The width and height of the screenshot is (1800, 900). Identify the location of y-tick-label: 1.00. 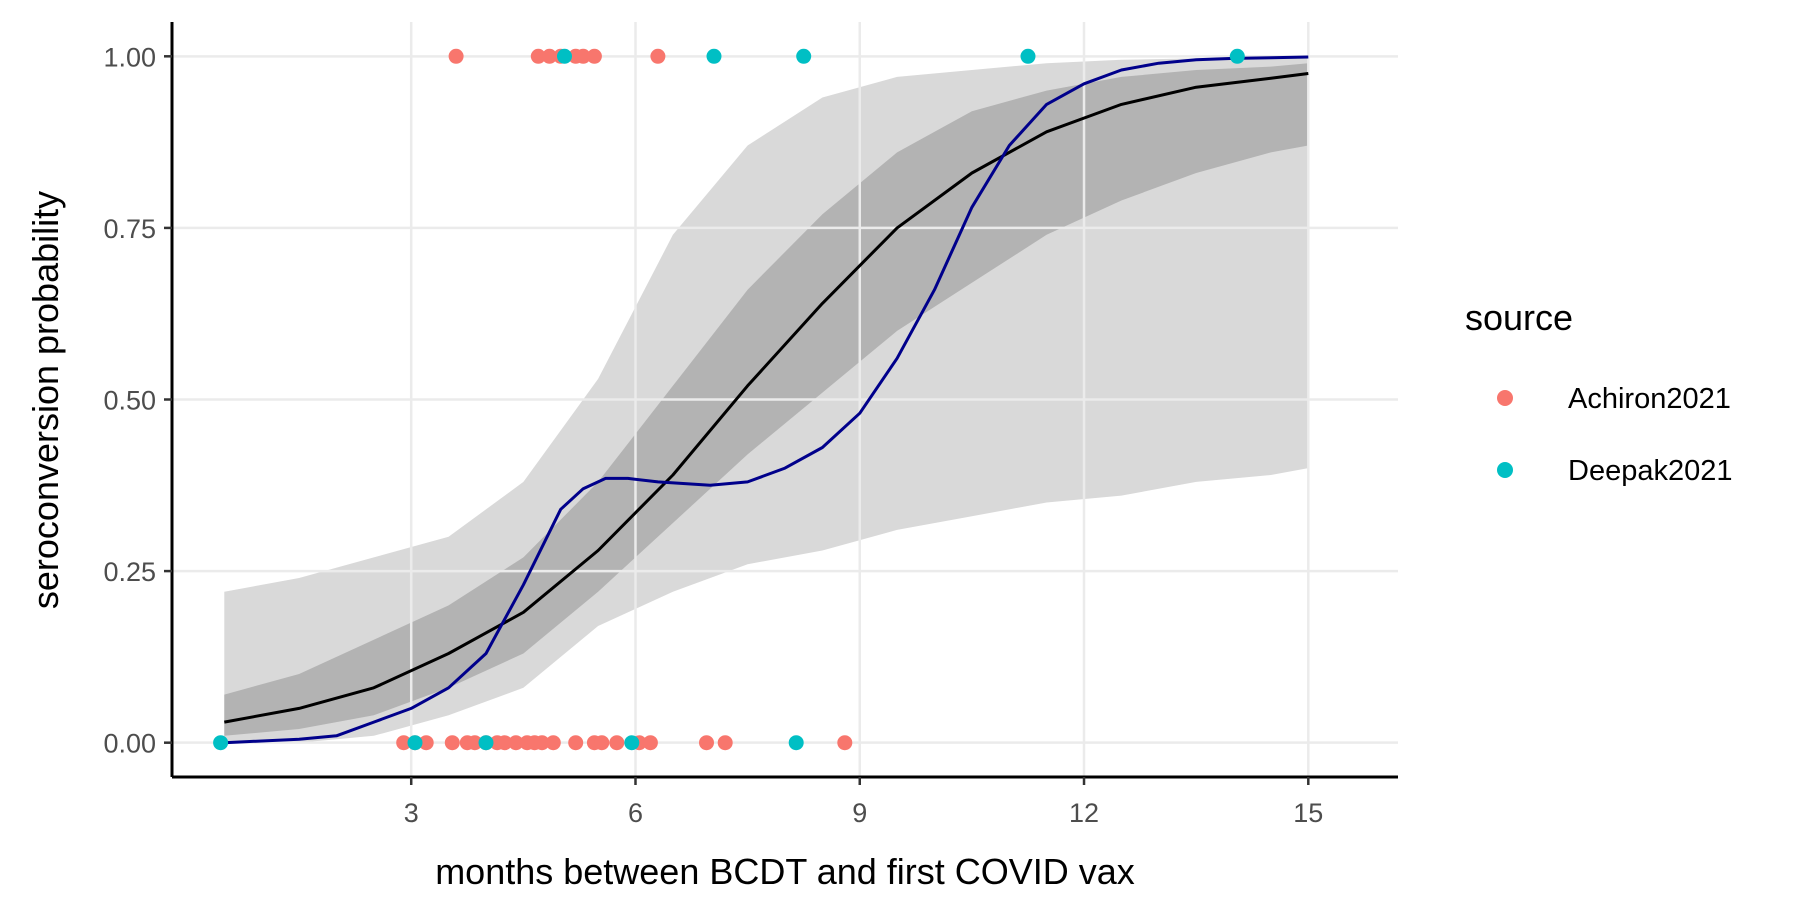
(129, 57).